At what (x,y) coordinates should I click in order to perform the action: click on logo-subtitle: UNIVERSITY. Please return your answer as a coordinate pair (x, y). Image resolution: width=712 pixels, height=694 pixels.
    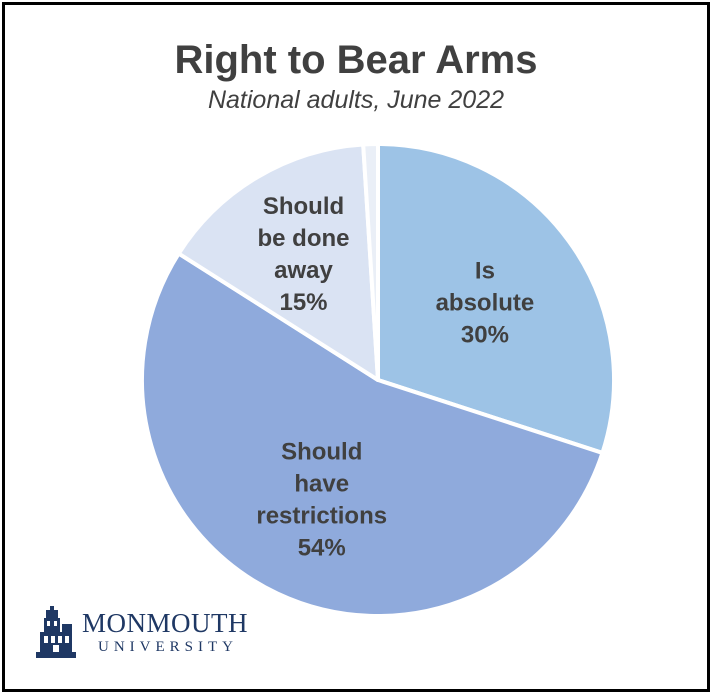
    Looking at the image, I should click on (168, 647).